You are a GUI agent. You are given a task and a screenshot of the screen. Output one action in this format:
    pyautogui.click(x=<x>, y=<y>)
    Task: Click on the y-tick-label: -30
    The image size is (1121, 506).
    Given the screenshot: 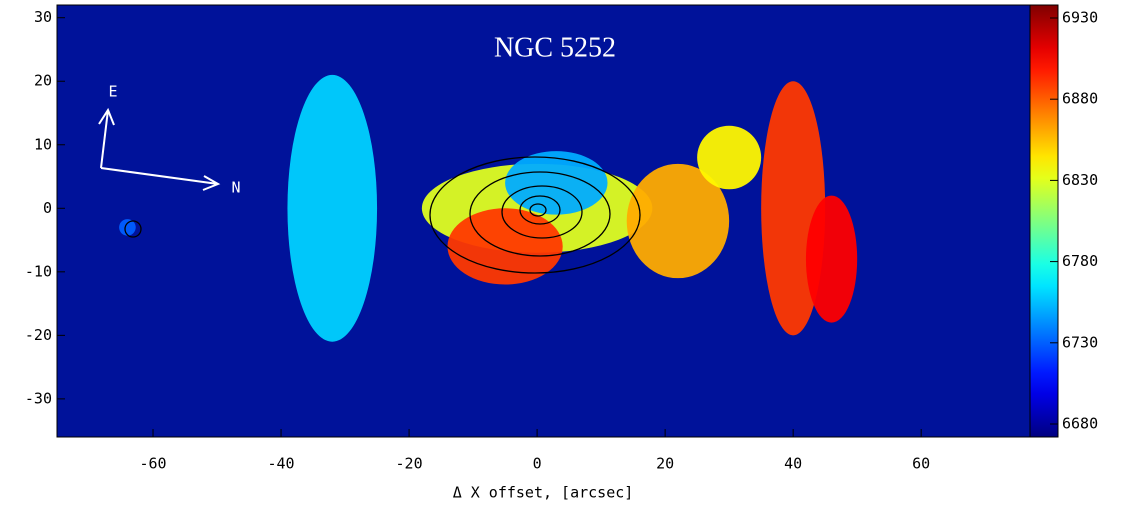 What is the action you would take?
    pyautogui.click(x=38, y=398)
    